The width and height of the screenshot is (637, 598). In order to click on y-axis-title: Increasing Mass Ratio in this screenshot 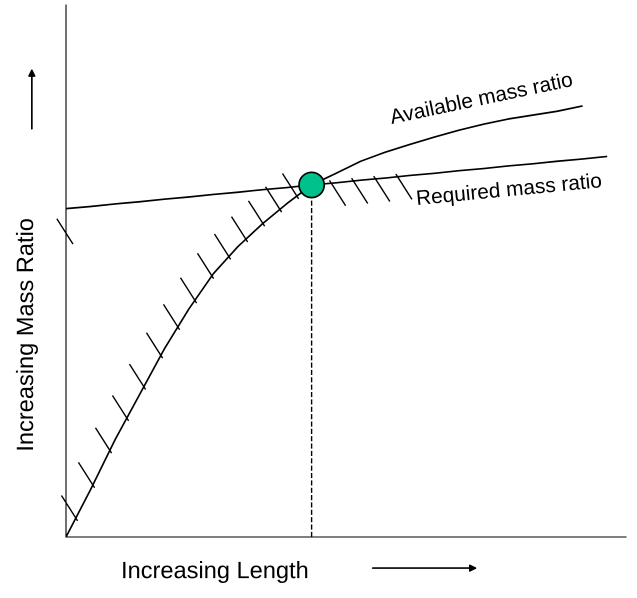, I will do `click(27, 334)`.